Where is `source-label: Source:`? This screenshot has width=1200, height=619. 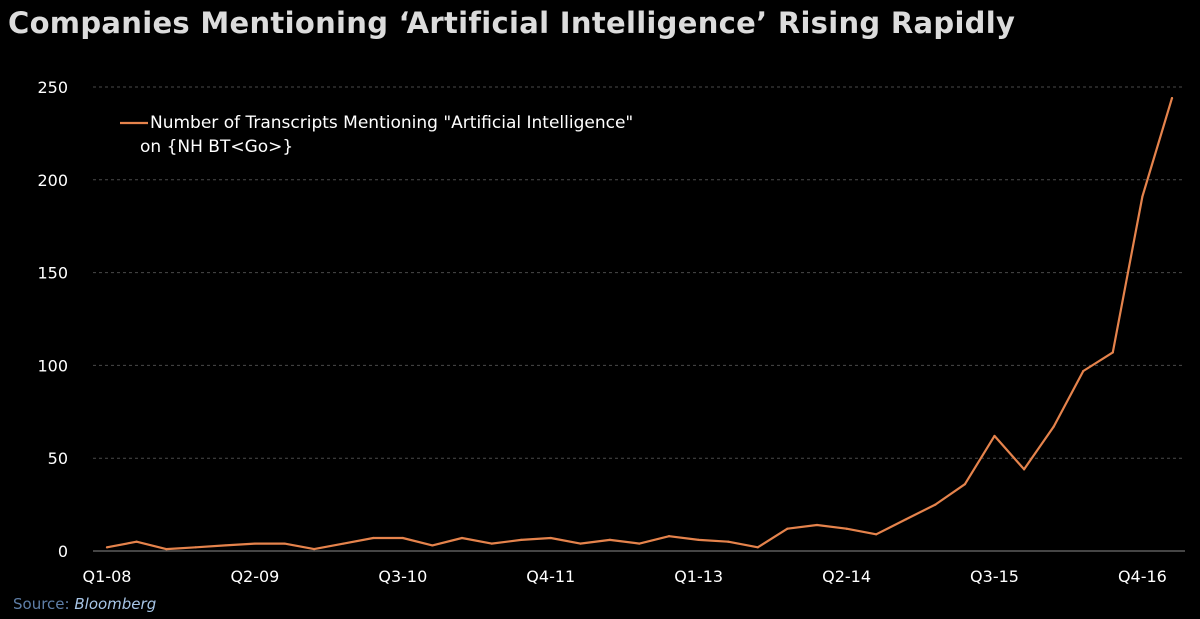
source-label: Source: is located at coordinates (41, 604).